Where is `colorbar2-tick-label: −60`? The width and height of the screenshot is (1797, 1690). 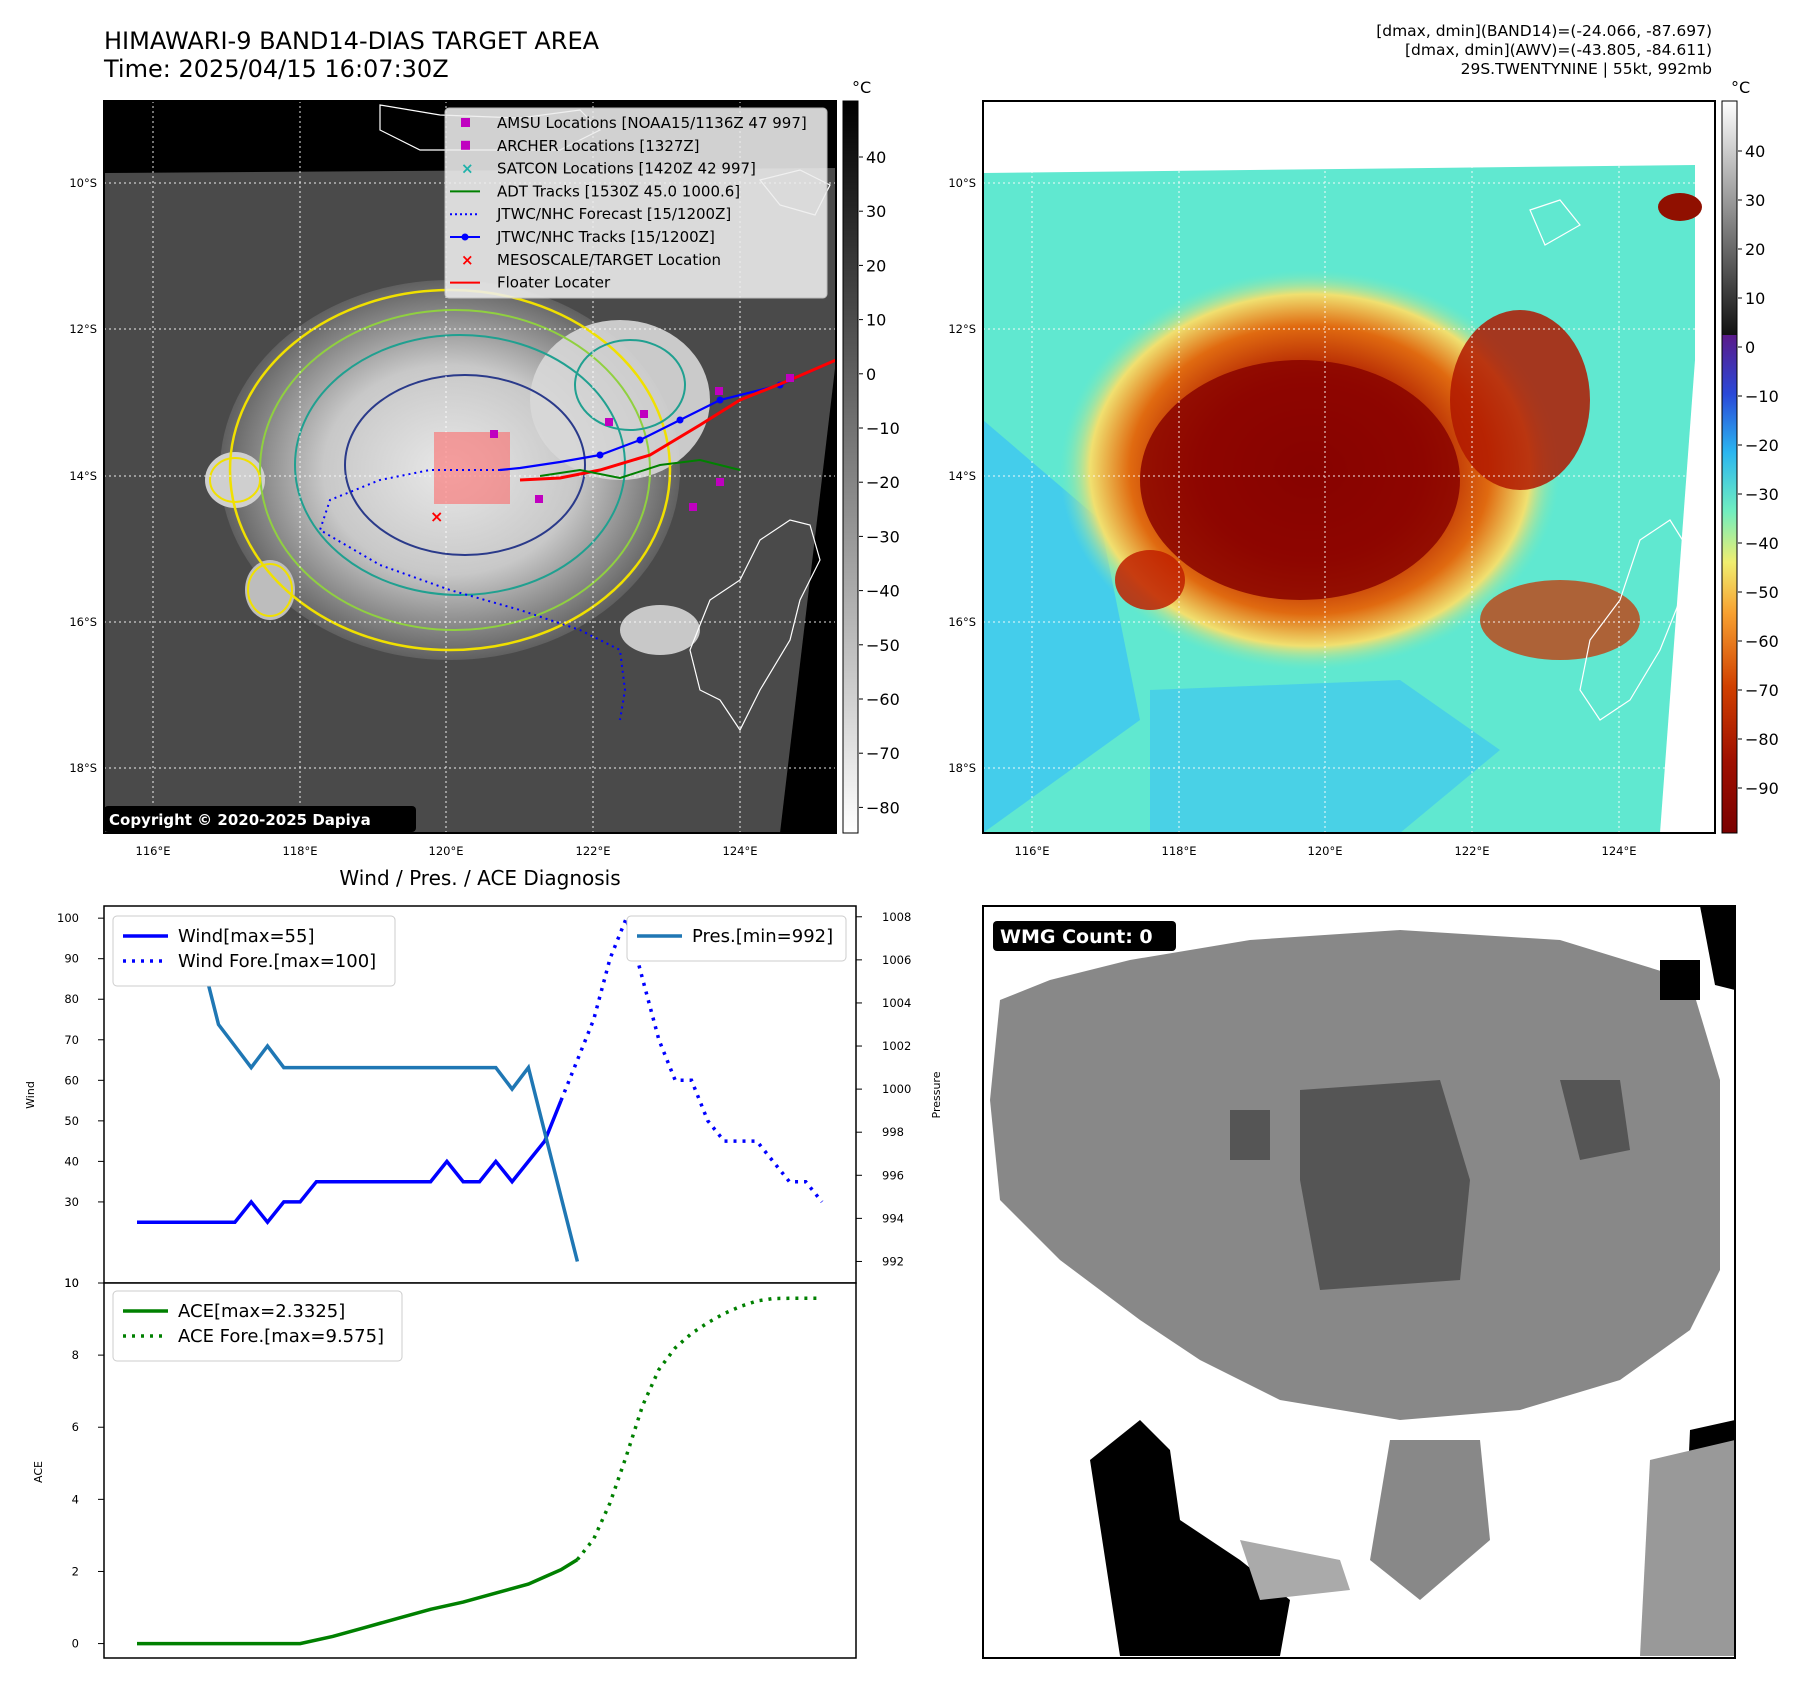 colorbar2-tick-label: −60 is located at coordinates (1762, 641).